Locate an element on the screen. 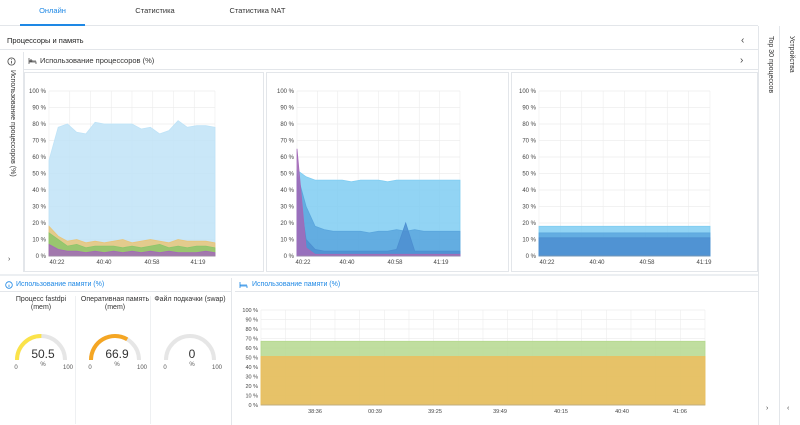 The width and height of the screenshot is (800, 425). cpu-panel-title: Использование процессоров (%) is located at coordinates (97, 60).